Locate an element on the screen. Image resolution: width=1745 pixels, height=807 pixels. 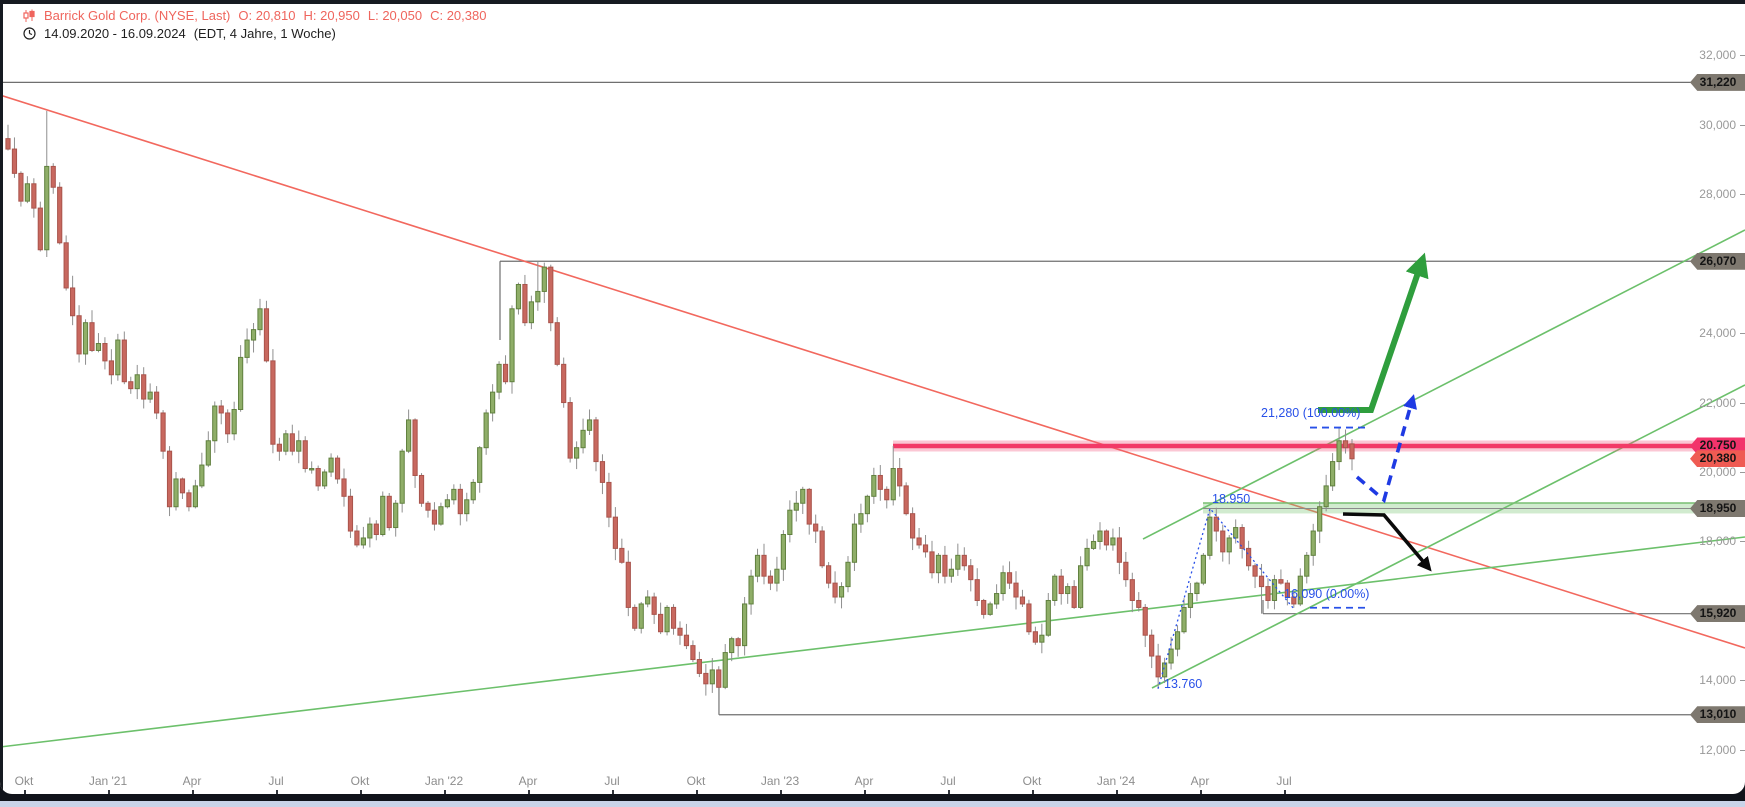
window-top-edge is located at coordinates (872, 2).